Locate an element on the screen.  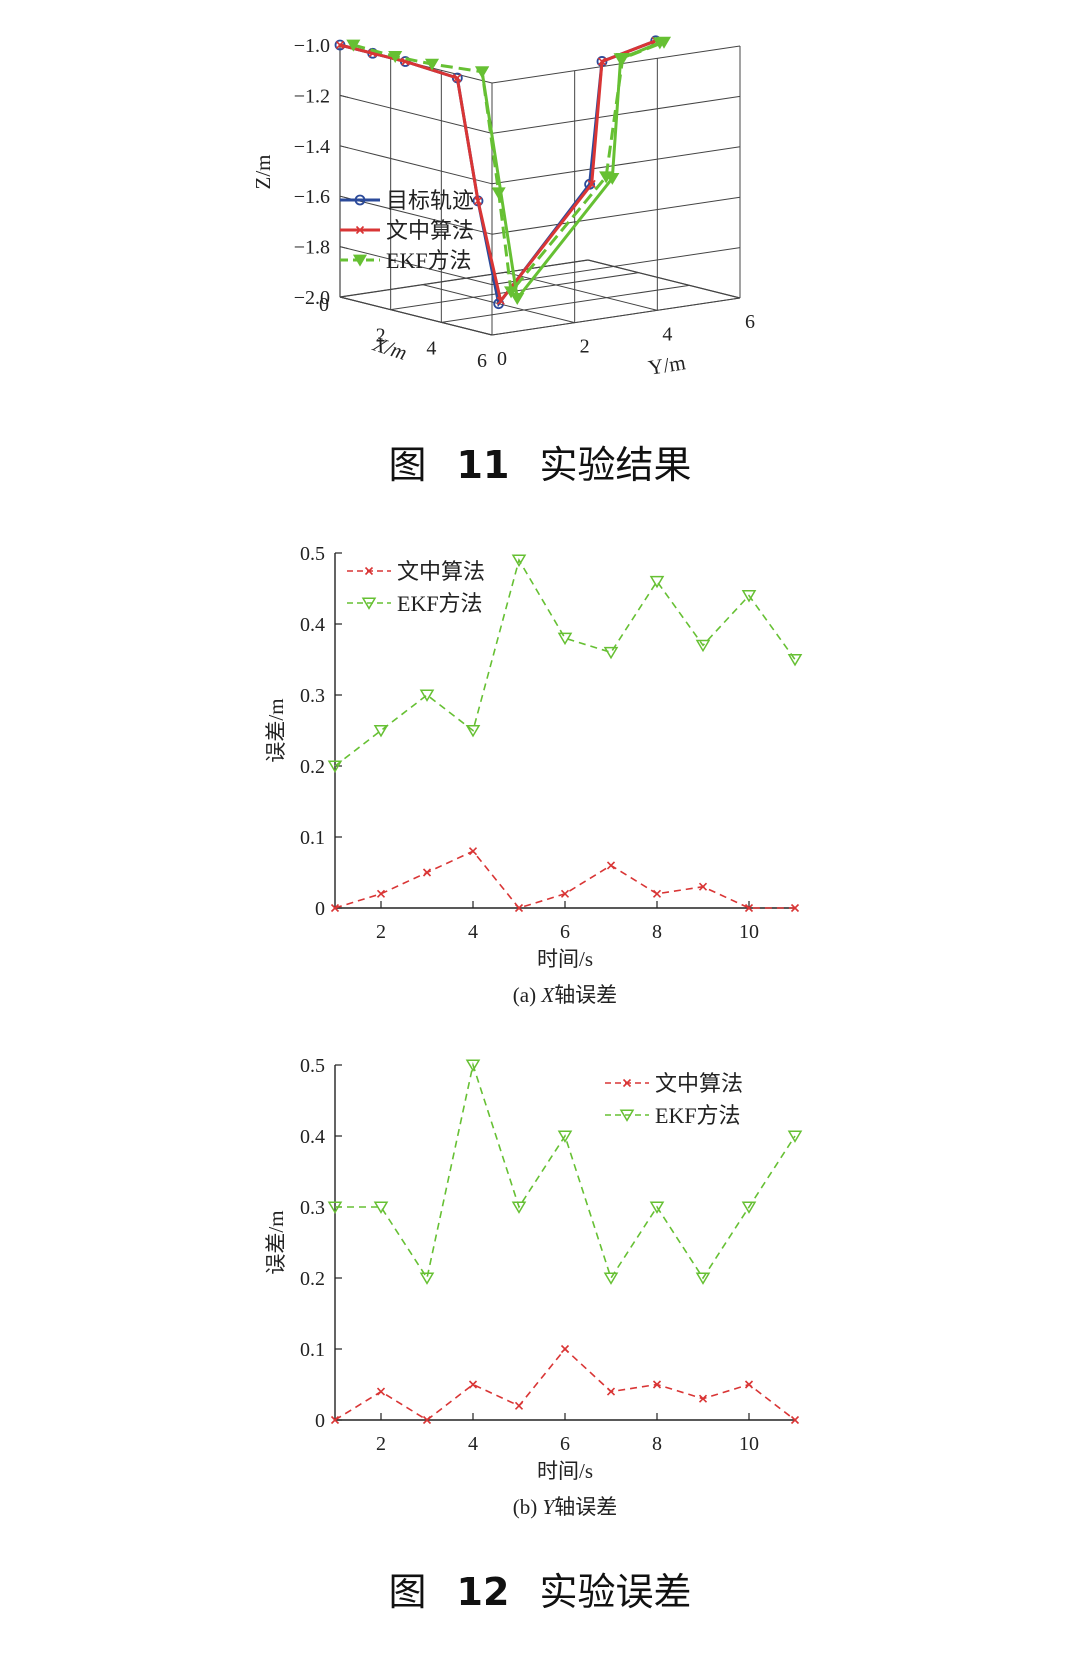
y-tick-label: 2 is located at coordinates (585, 347).